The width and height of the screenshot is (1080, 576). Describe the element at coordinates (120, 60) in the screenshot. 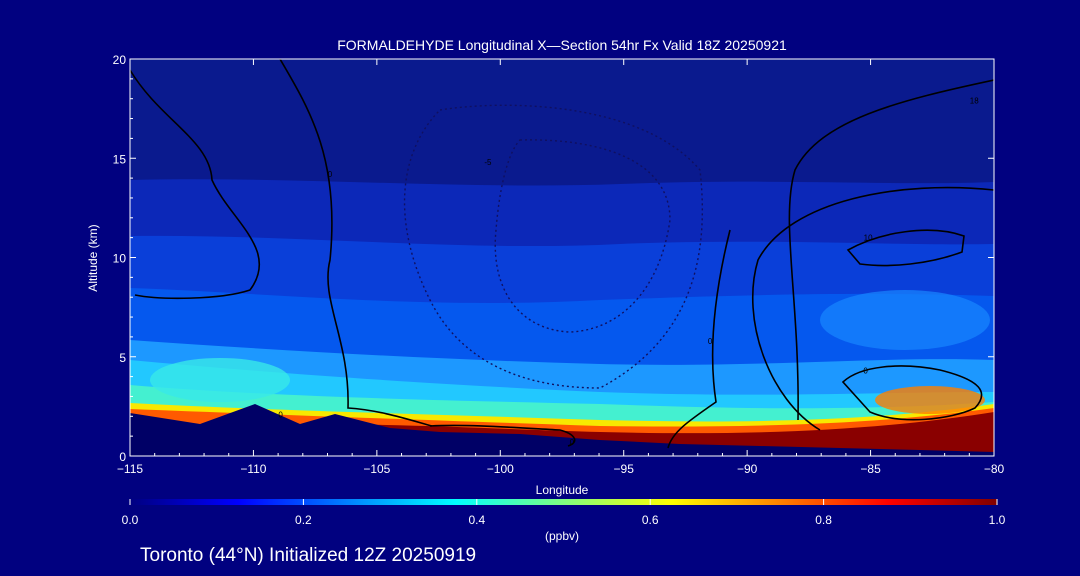

I see `y-tick-label: 20` at that location.